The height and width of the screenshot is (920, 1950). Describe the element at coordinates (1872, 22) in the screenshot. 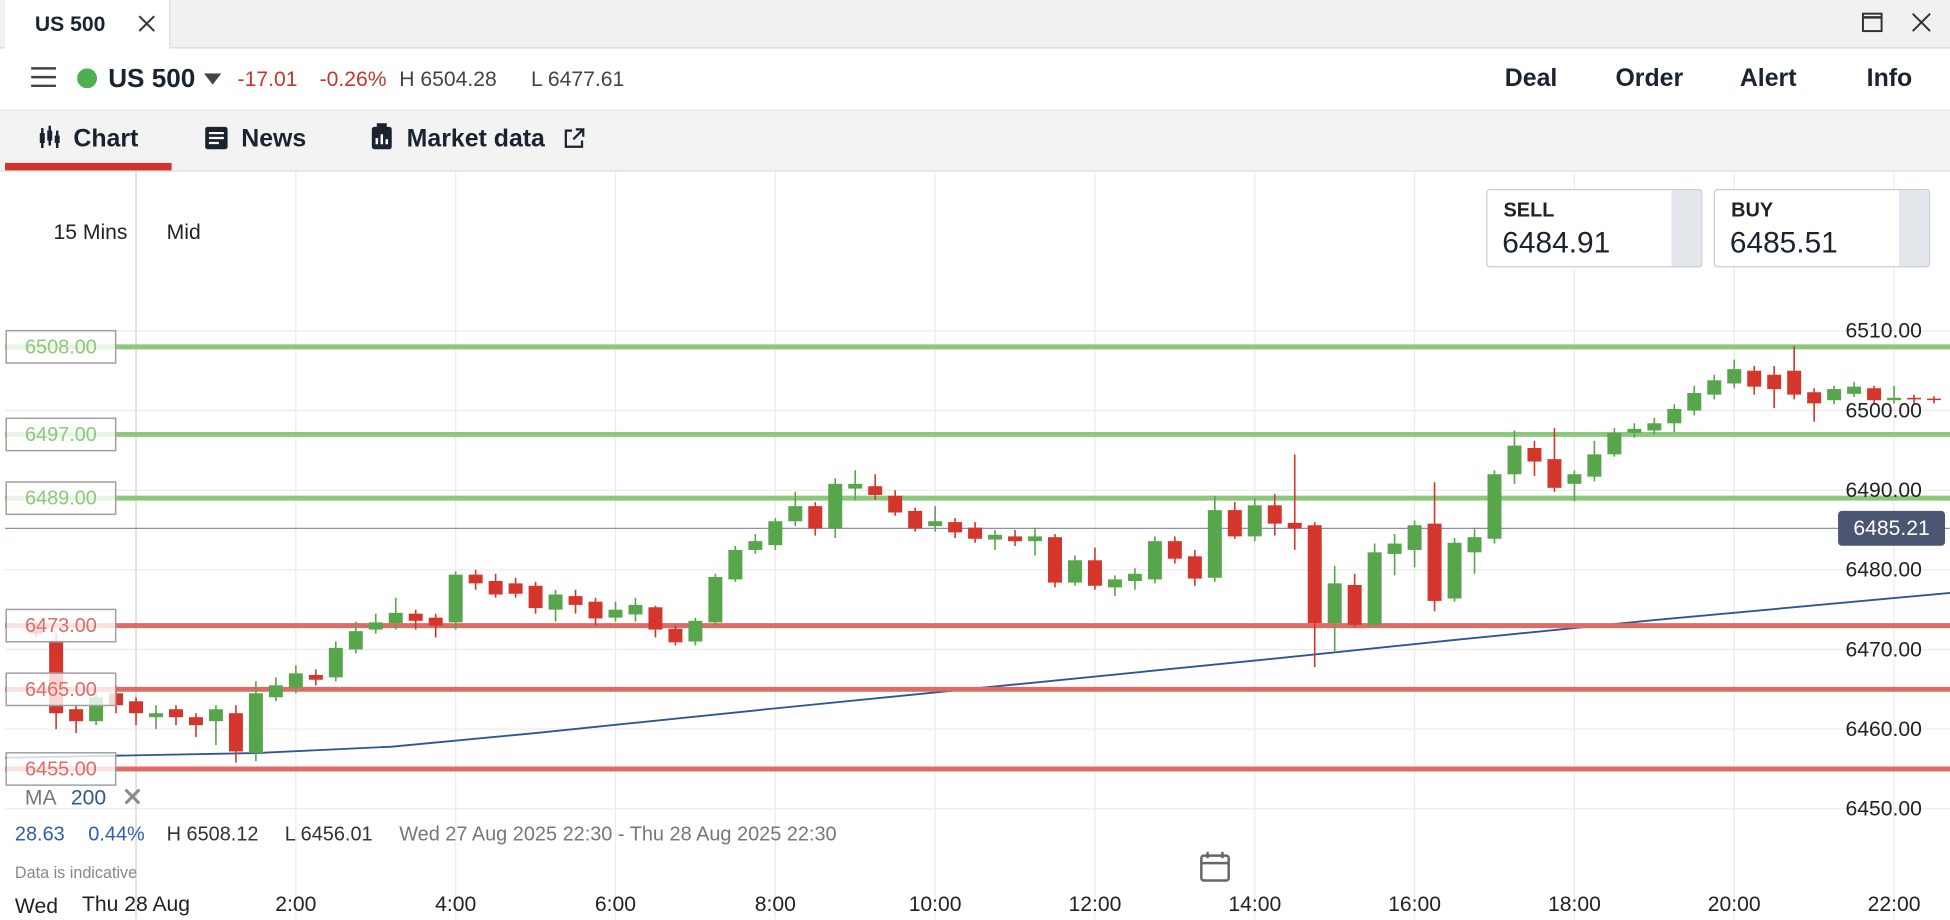

I see `maximize` at that location.